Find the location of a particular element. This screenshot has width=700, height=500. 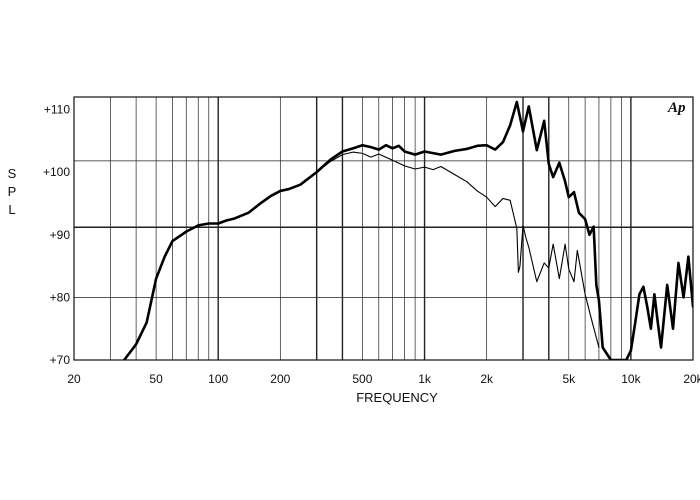

y-tick-label: +90 is located at coordinates (60, 235).